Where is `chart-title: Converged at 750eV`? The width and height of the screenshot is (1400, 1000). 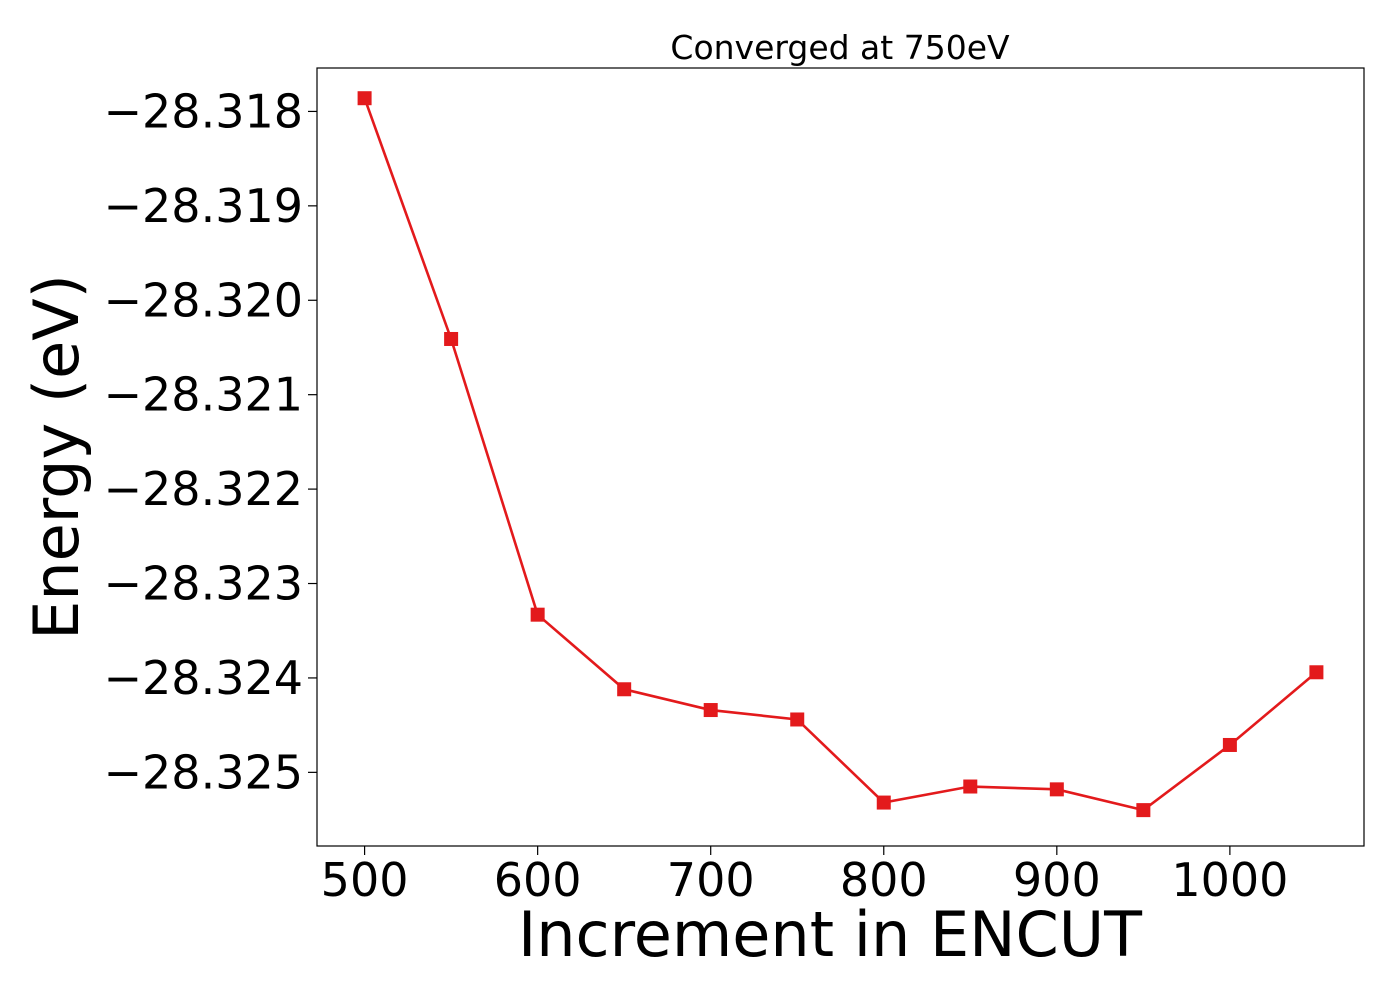
chart-title: Converged at 750eV is located at coordinates (840, 47).